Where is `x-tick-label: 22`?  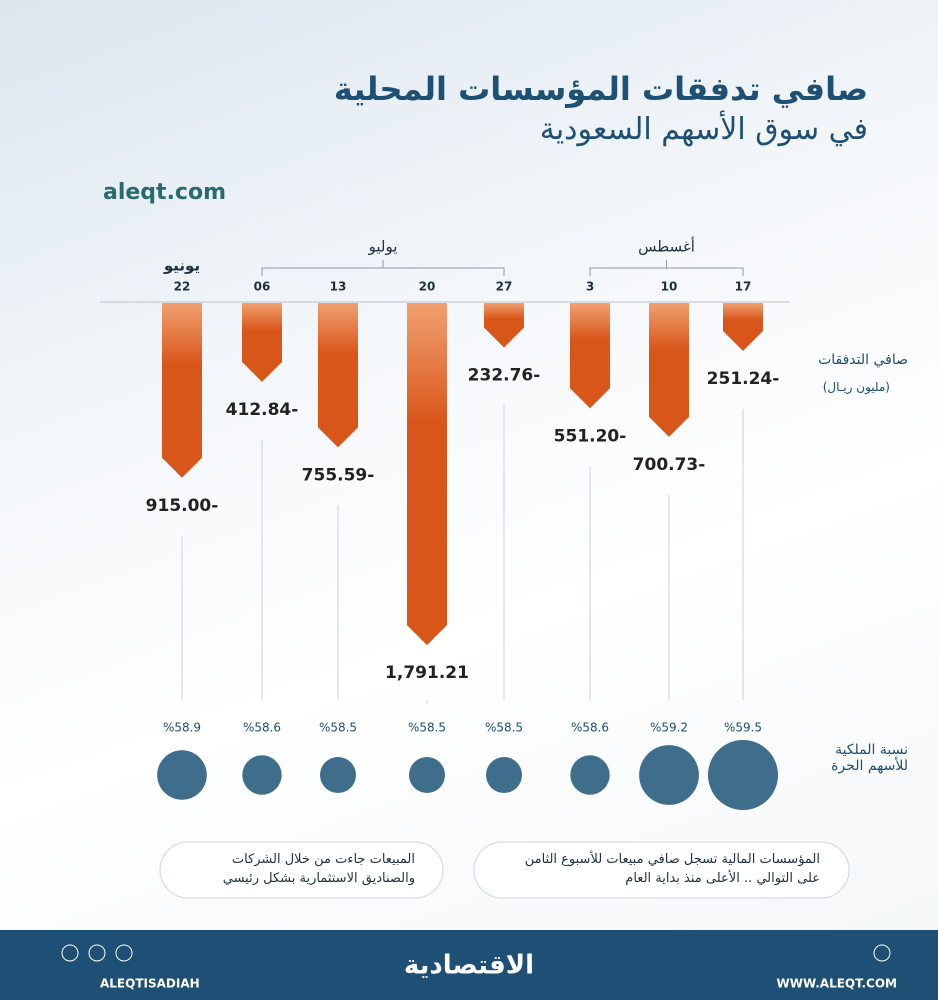 x-tick-label: 22 is located at coordinates (182, 287).